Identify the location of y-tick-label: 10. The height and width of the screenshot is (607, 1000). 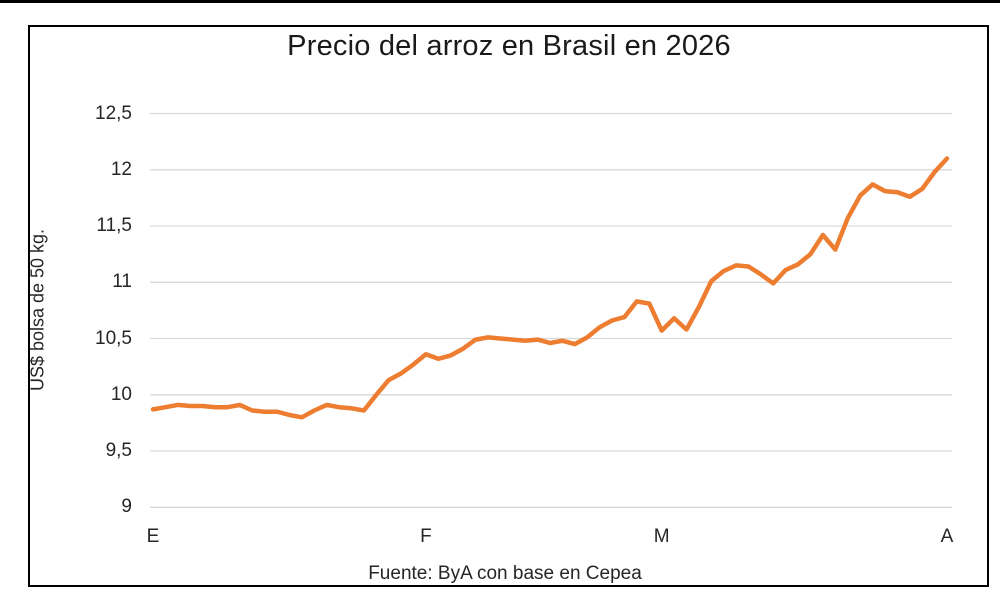
(121, 394).